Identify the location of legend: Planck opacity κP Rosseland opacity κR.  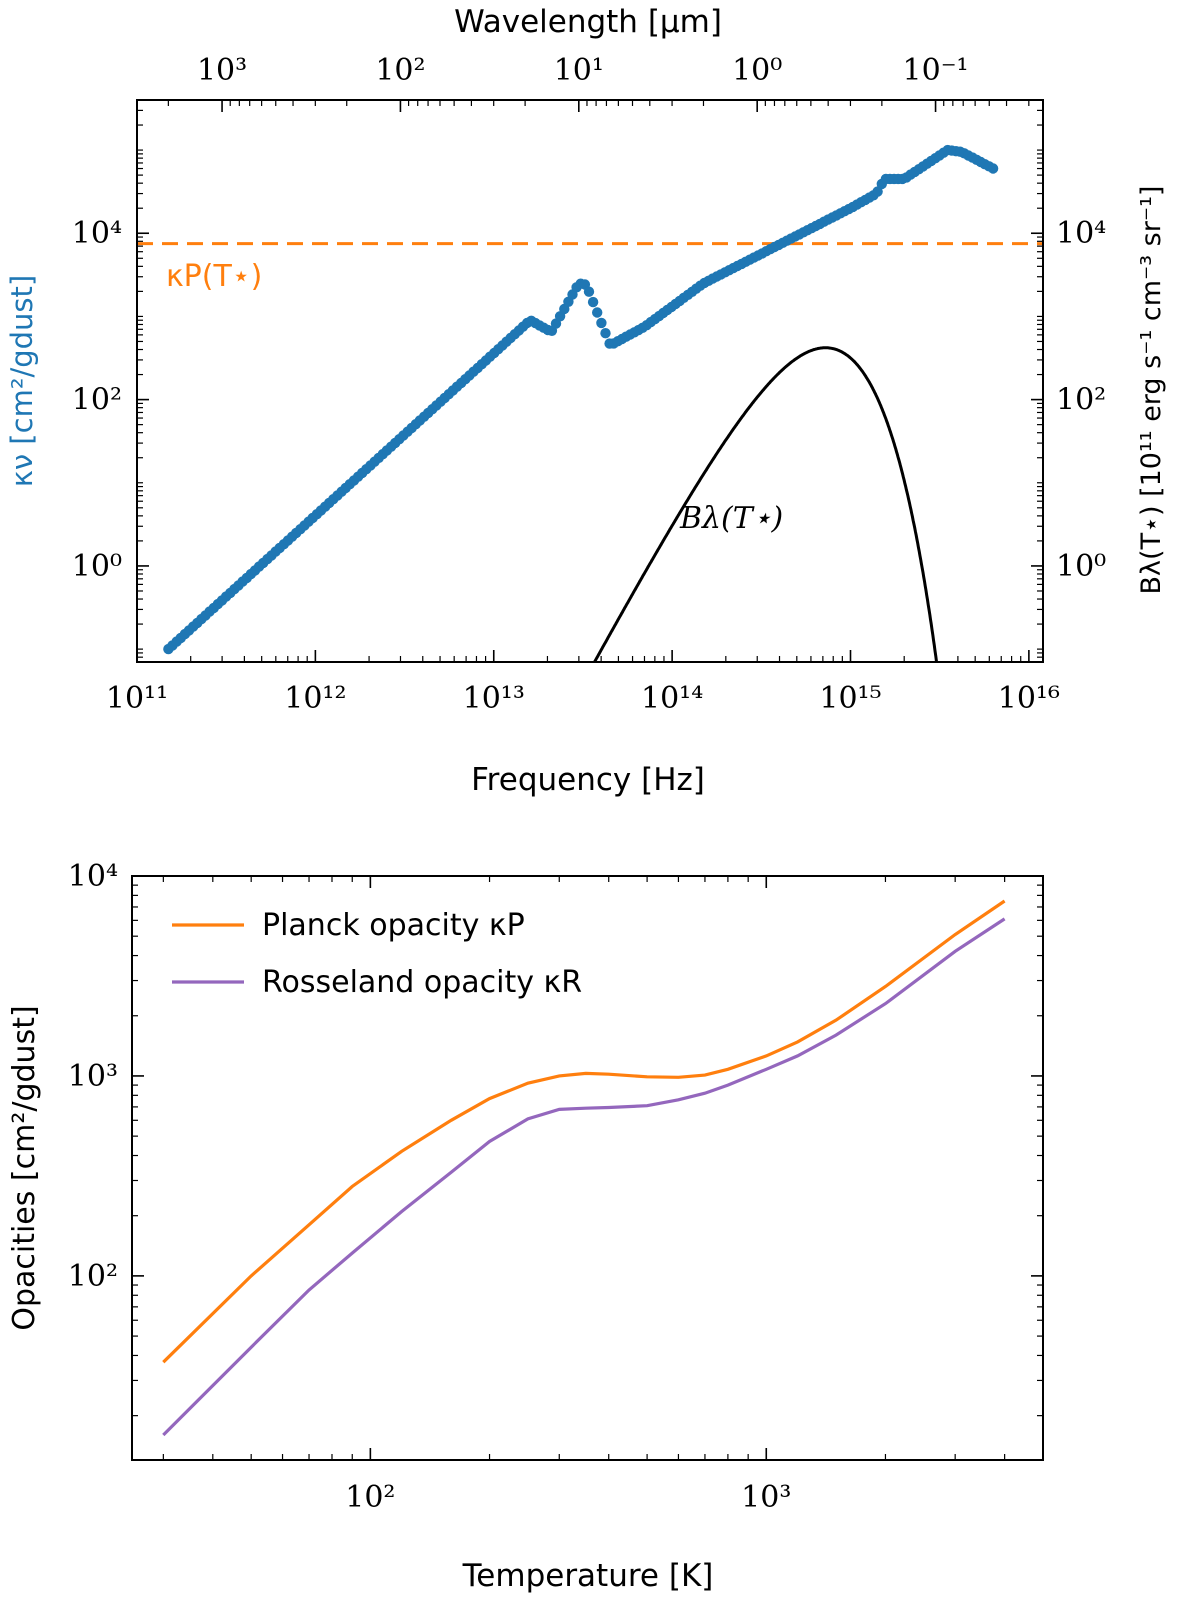
(377, 954).